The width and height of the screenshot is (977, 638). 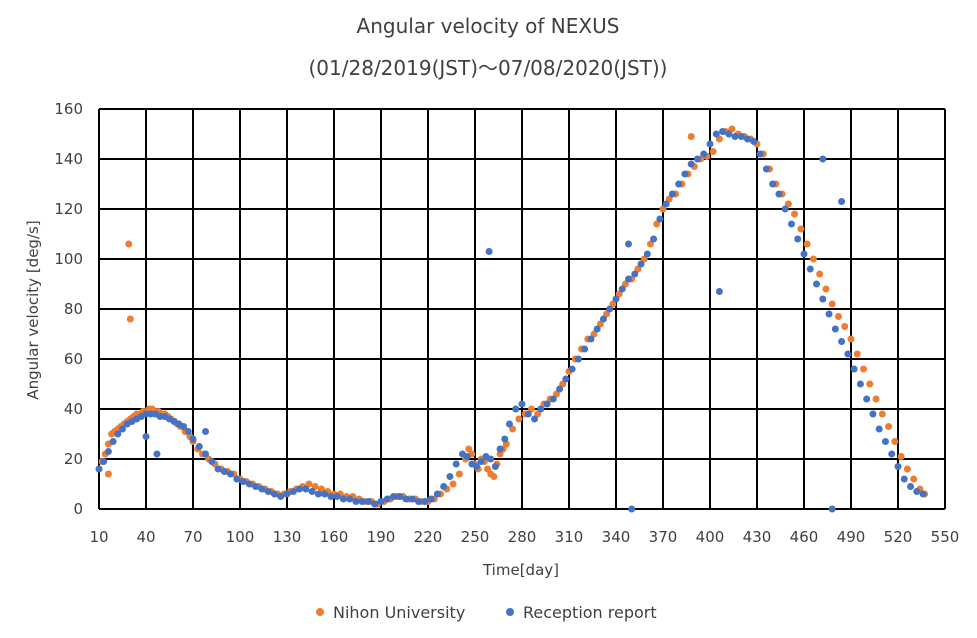 What do you see at coordinates (851, 537) in the screenshot?
I see `x-tick-label: 490` at bounding box center [851, 537].